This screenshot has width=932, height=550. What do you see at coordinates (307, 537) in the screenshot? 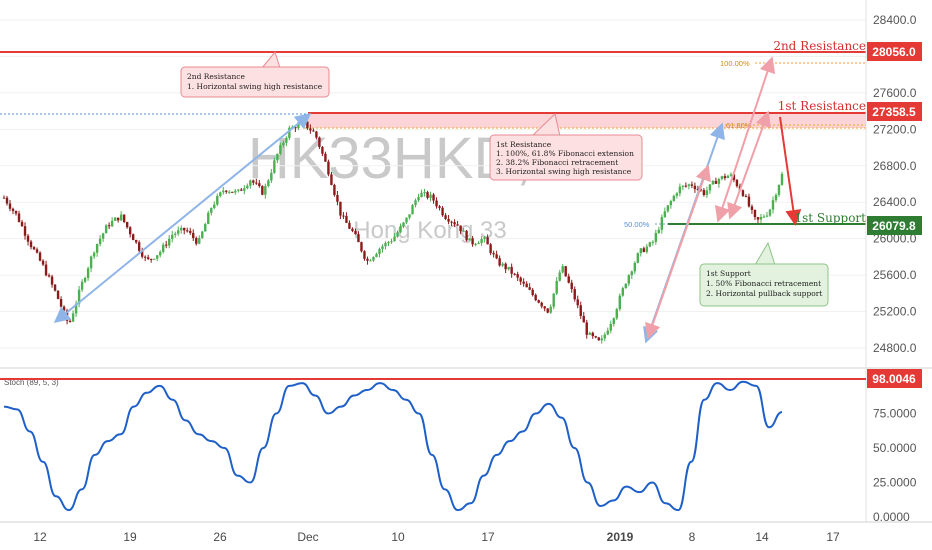
I see `date-tick-label: Dec` at bounding box center [307, 537].